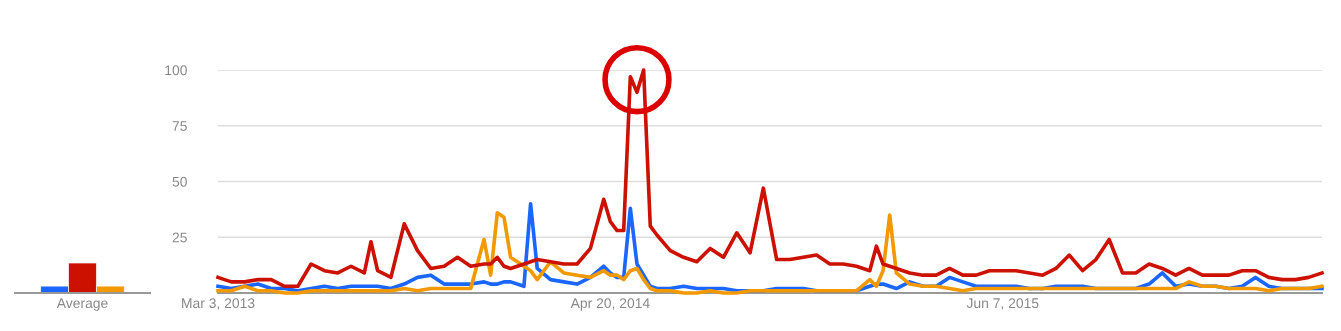  I want to click on y-tick-label: 50, so click(179, 181).